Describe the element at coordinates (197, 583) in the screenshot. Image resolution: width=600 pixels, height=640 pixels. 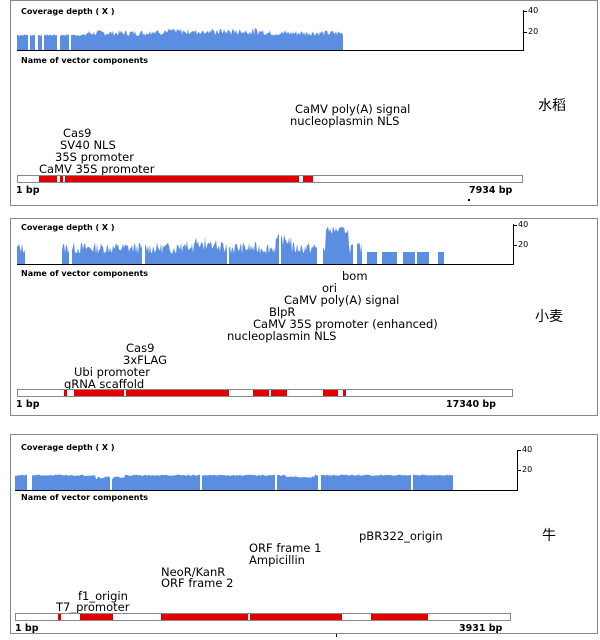
I see `component-label: ORF frame 2` at that location.